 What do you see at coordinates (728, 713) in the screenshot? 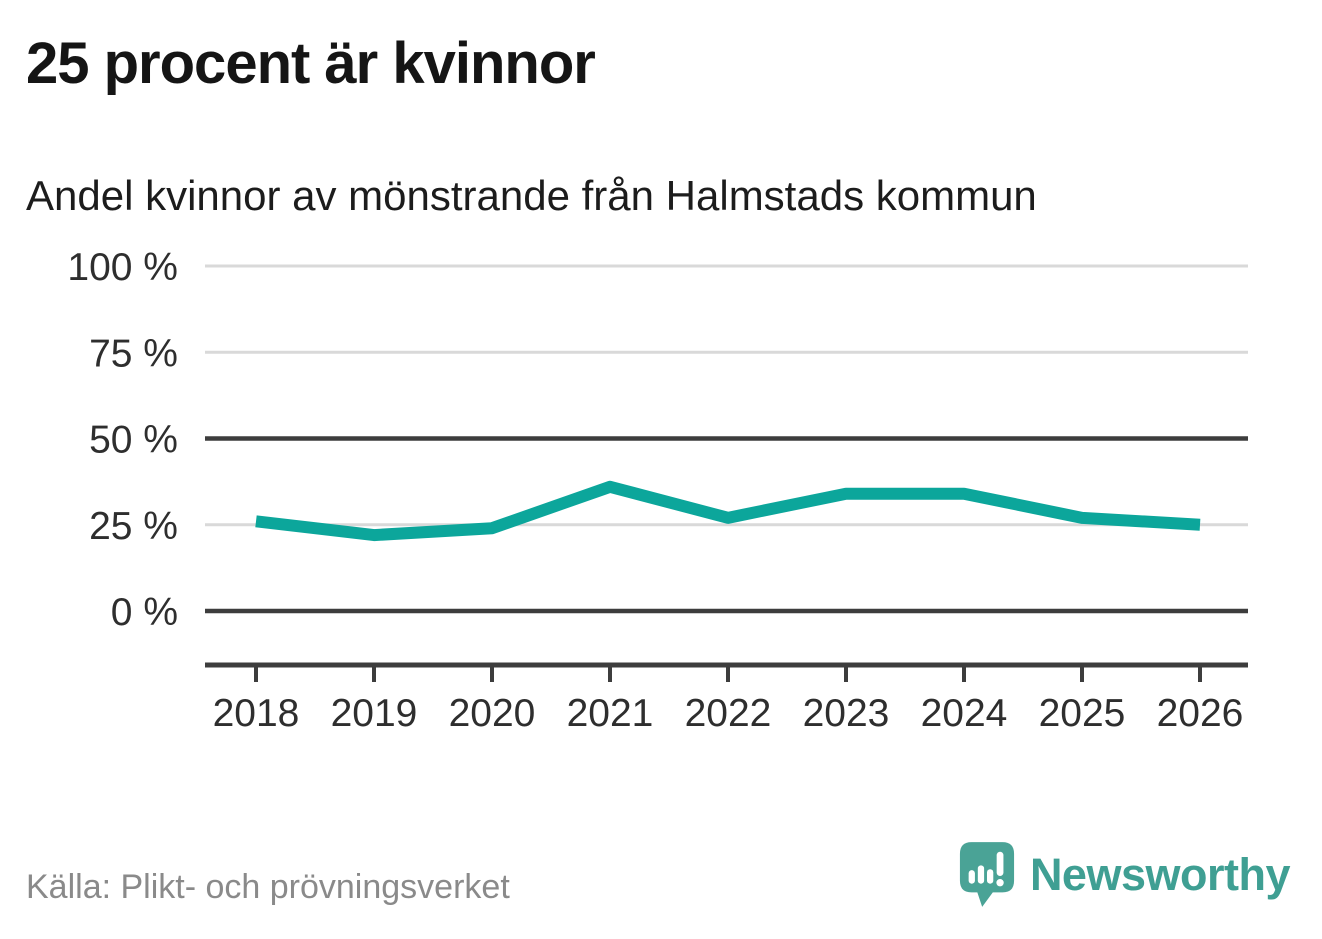
I see `x-axis-tick-label: 2022` at bounding box center [728, 713].